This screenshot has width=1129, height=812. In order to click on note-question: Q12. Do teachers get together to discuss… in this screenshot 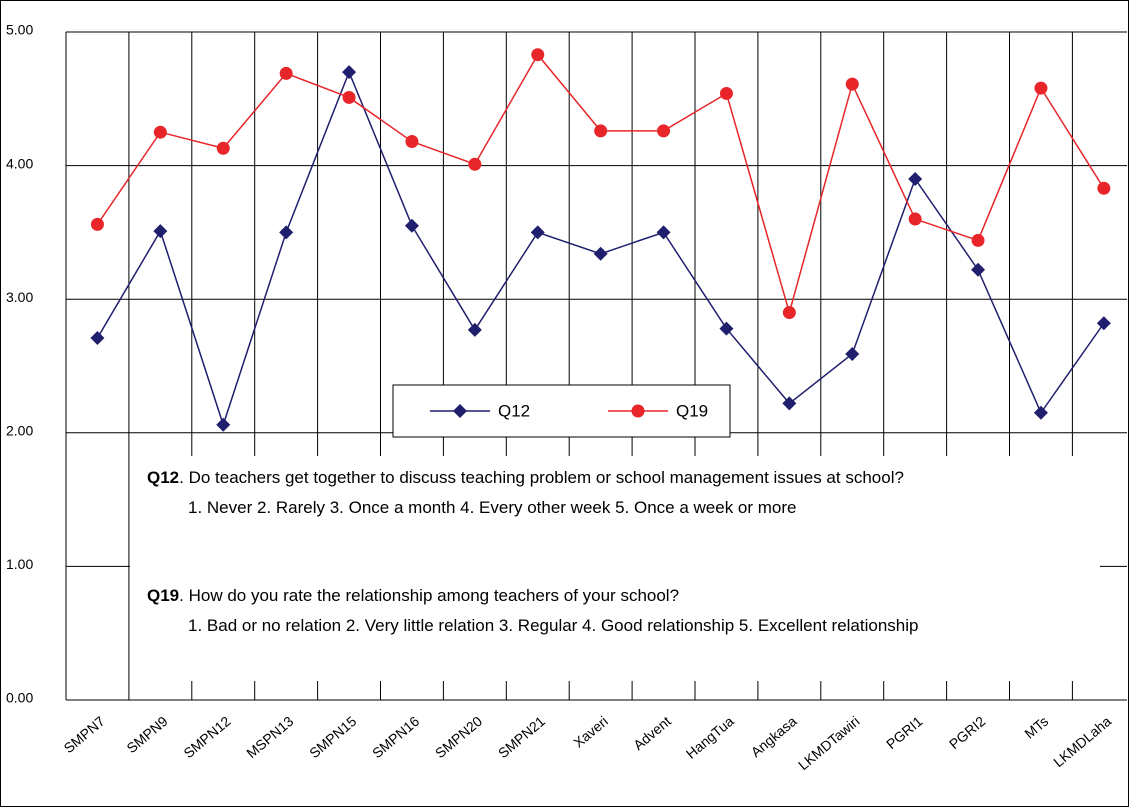, I will do `click(525, 477)`.